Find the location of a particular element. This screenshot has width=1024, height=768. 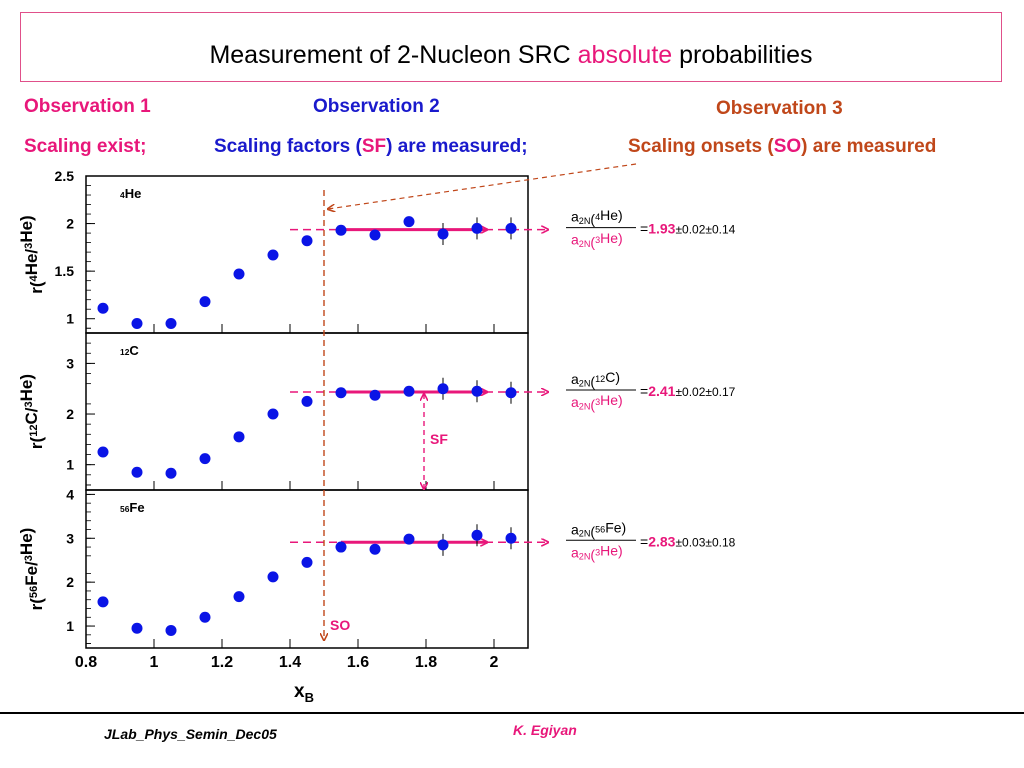

obs2-text-b: ) are measured; is located at coordinates (457, 146).